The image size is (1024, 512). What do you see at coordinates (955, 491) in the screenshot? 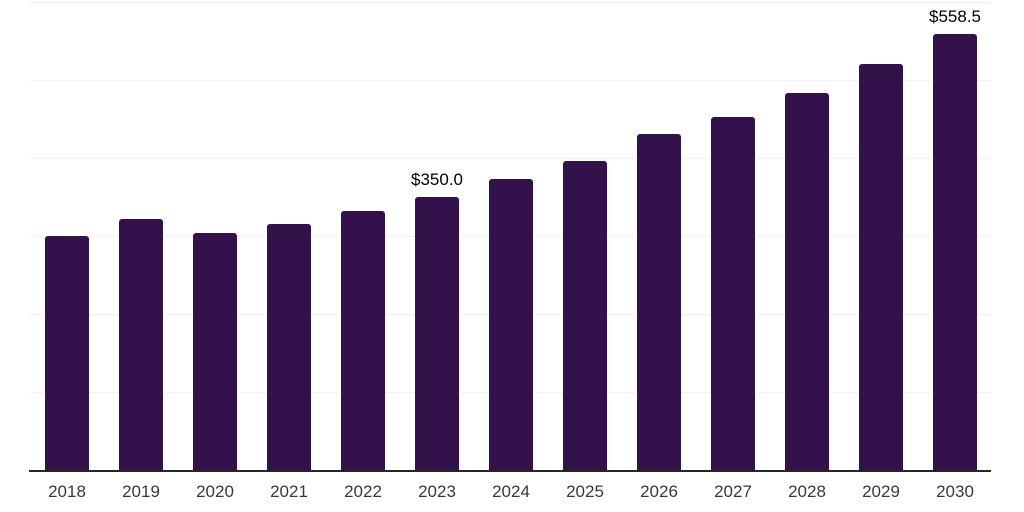
I see `x-tick-label-2030: 2030` at bounding box center [955, 491].